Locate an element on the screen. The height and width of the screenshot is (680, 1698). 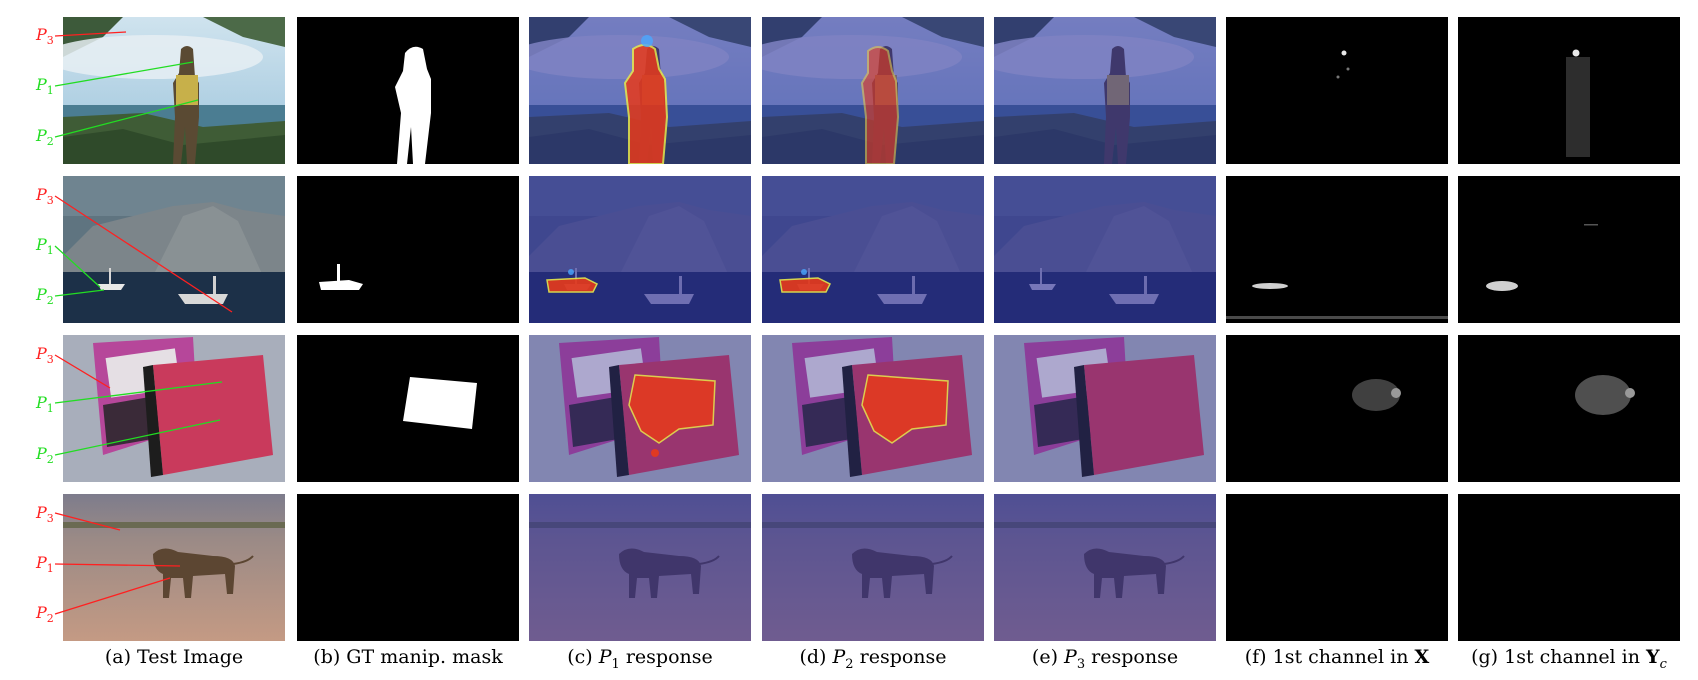
test-image-row3 is located at coordinates (174, 408).